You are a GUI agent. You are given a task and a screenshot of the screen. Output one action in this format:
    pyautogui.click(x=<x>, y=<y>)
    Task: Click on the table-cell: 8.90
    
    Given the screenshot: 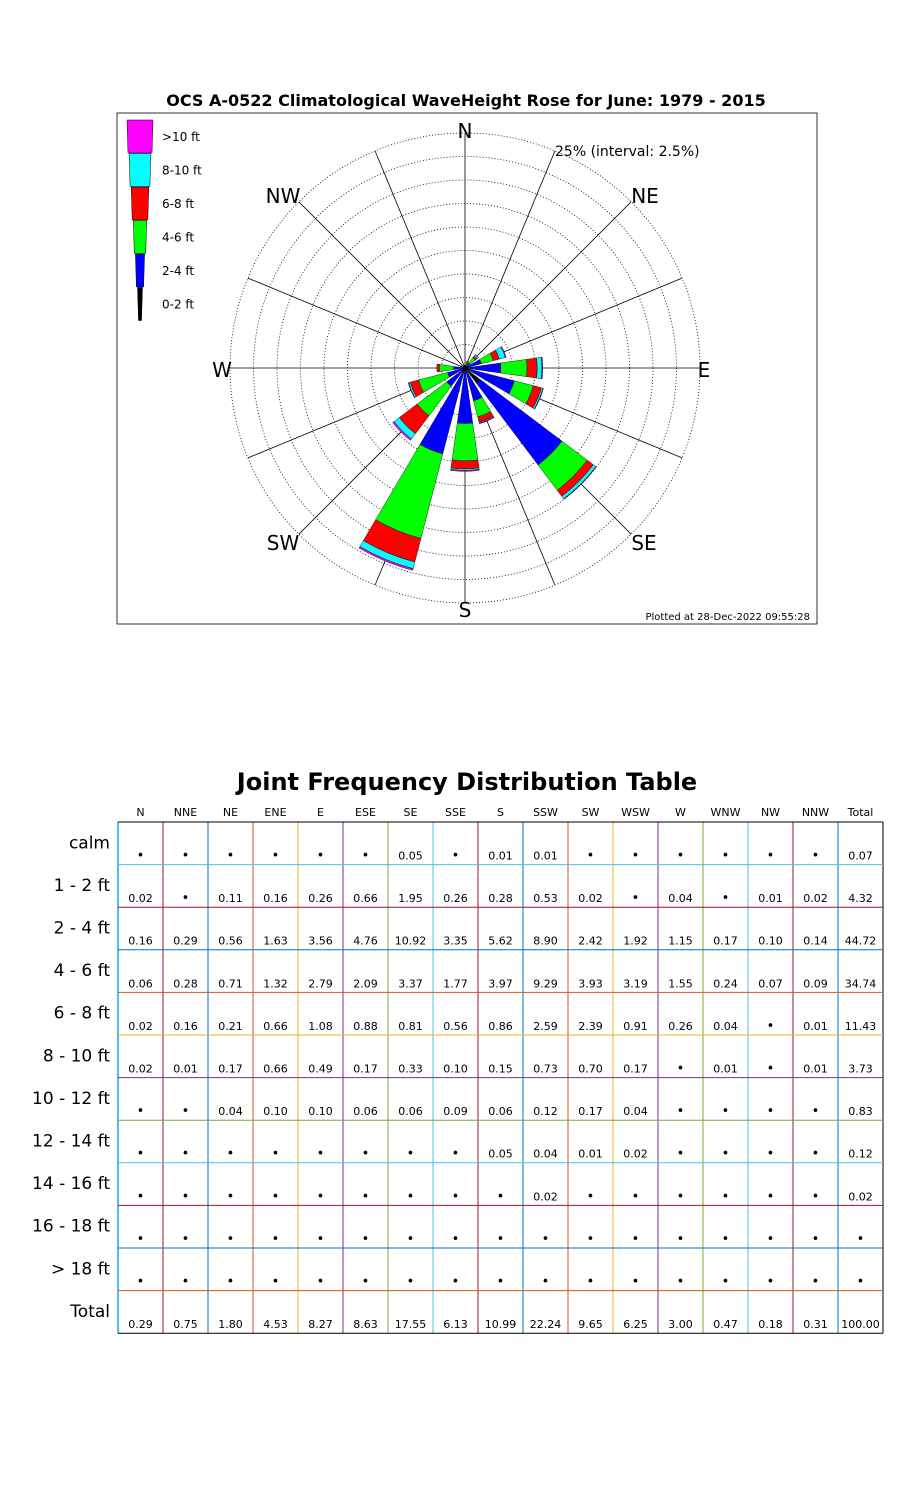 What is the action you would take?
    pyautogui.click(x=545, y=941)
    